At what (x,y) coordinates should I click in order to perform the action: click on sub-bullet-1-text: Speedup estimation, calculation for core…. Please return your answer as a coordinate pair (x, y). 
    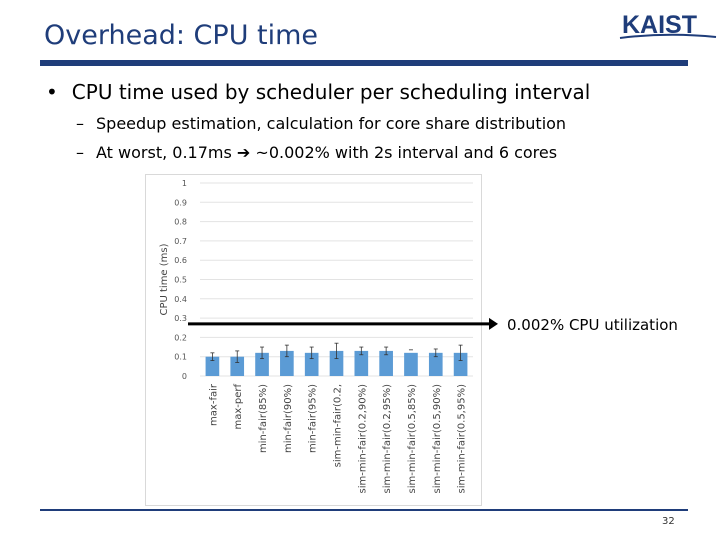
    Looking at the image, I should click on (331, 123).